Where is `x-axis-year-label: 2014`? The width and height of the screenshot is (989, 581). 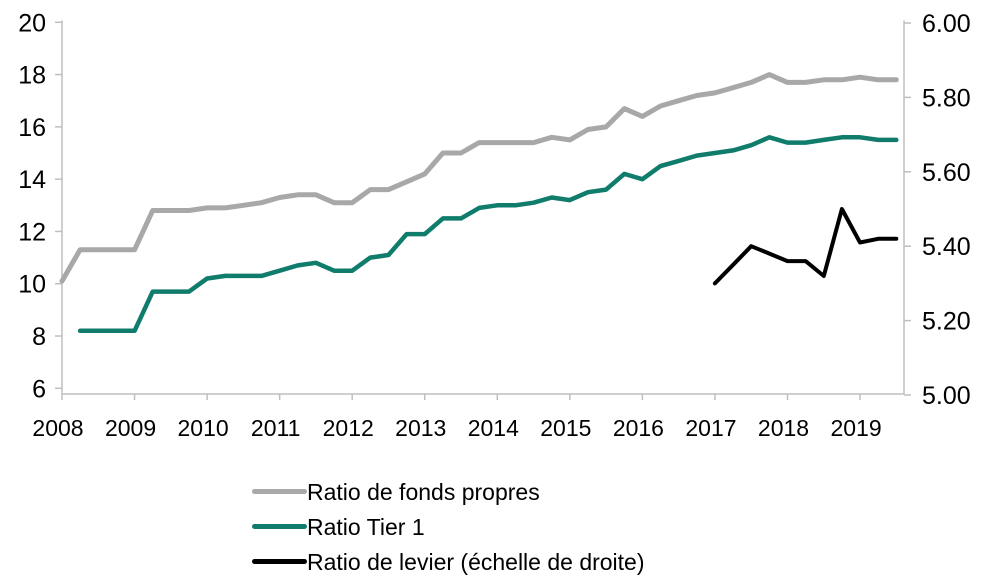 x-axis-year-label: 2014 is located at coordinates (493, 428).